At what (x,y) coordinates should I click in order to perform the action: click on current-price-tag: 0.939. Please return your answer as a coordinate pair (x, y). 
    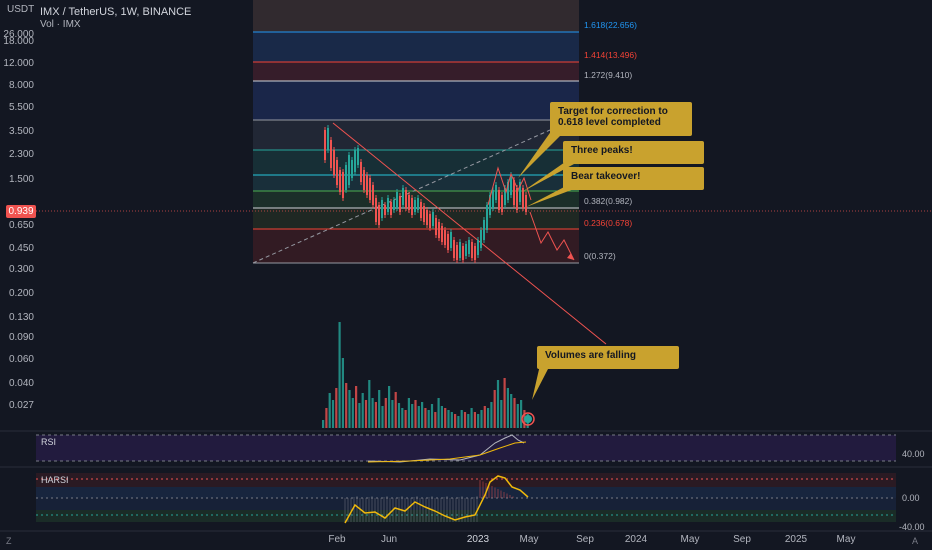
    Looking at the image, I should click on (21, 211).